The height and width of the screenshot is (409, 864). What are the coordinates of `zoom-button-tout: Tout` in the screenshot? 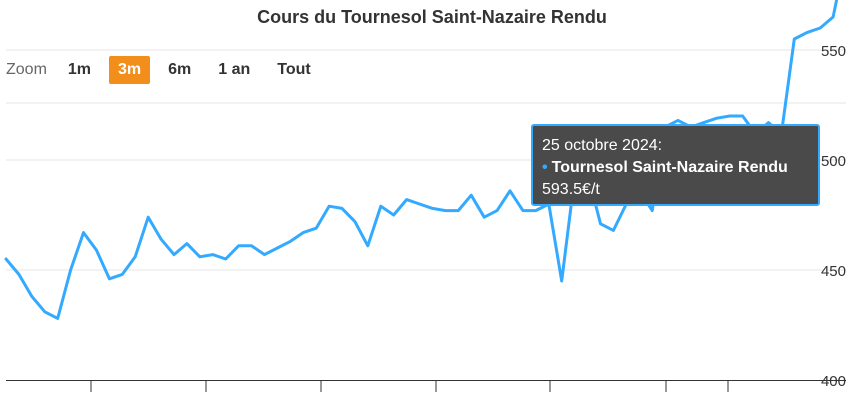 It's located at (294, 69).